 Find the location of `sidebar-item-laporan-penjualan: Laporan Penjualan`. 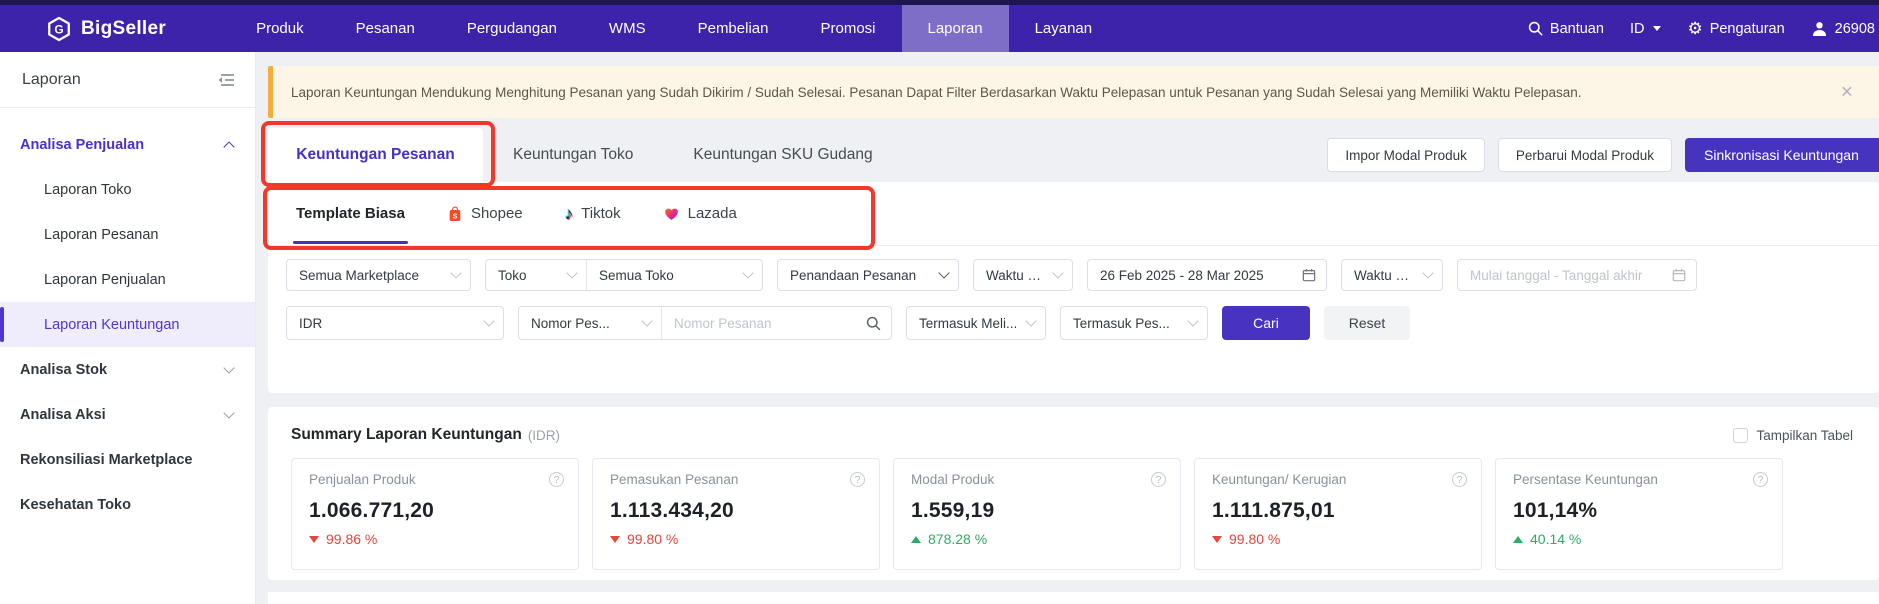

sidebar-item-laporan-penjualan: Laporan Penjualan is located at coordinates (105, 279).